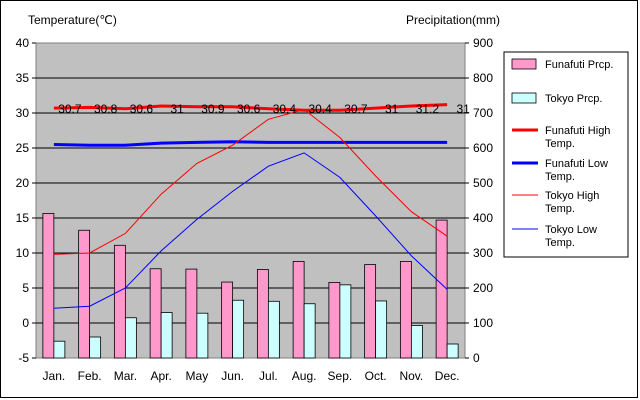 This screenshot has width=640, height=400. I want to click on left-tick-label: -5, so click(23, 358).